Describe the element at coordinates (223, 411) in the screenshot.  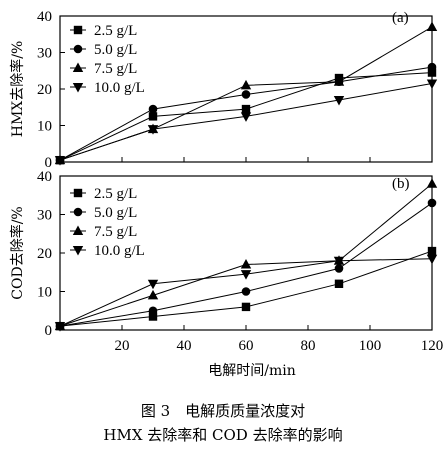
I see `figure-caption-line1: 图 3 电解质质量浓度对` at that location.